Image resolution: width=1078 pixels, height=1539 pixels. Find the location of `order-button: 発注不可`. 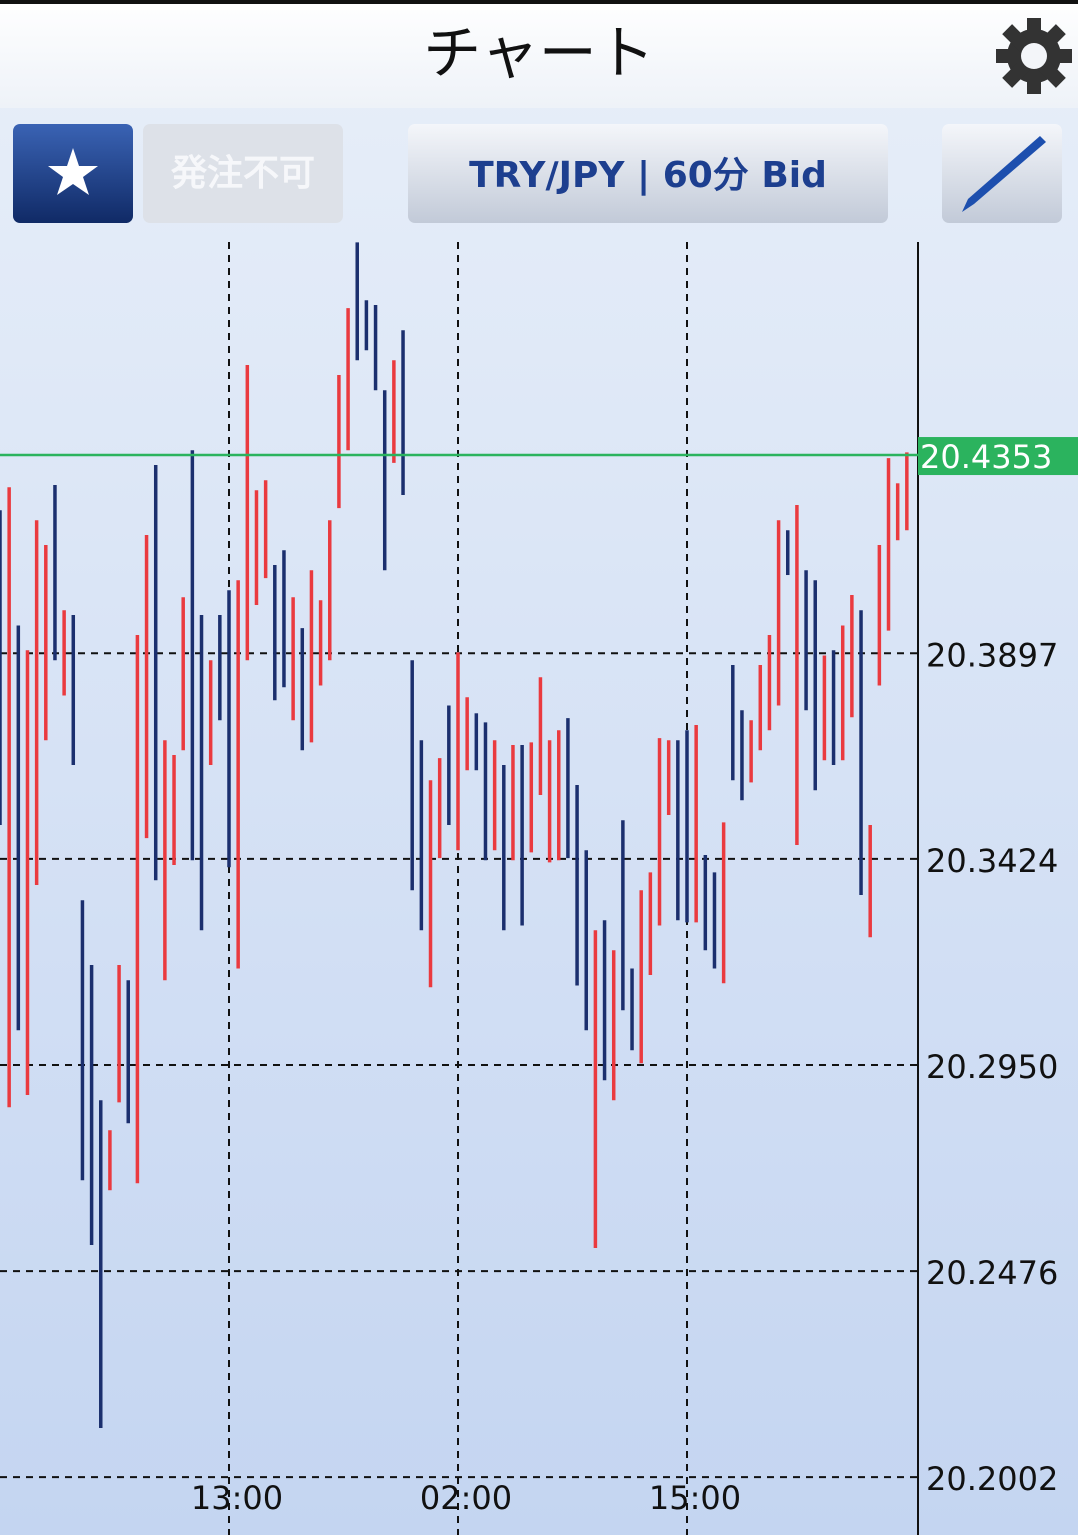

order-button: 発注不可 is located at coordinates (243, 173).